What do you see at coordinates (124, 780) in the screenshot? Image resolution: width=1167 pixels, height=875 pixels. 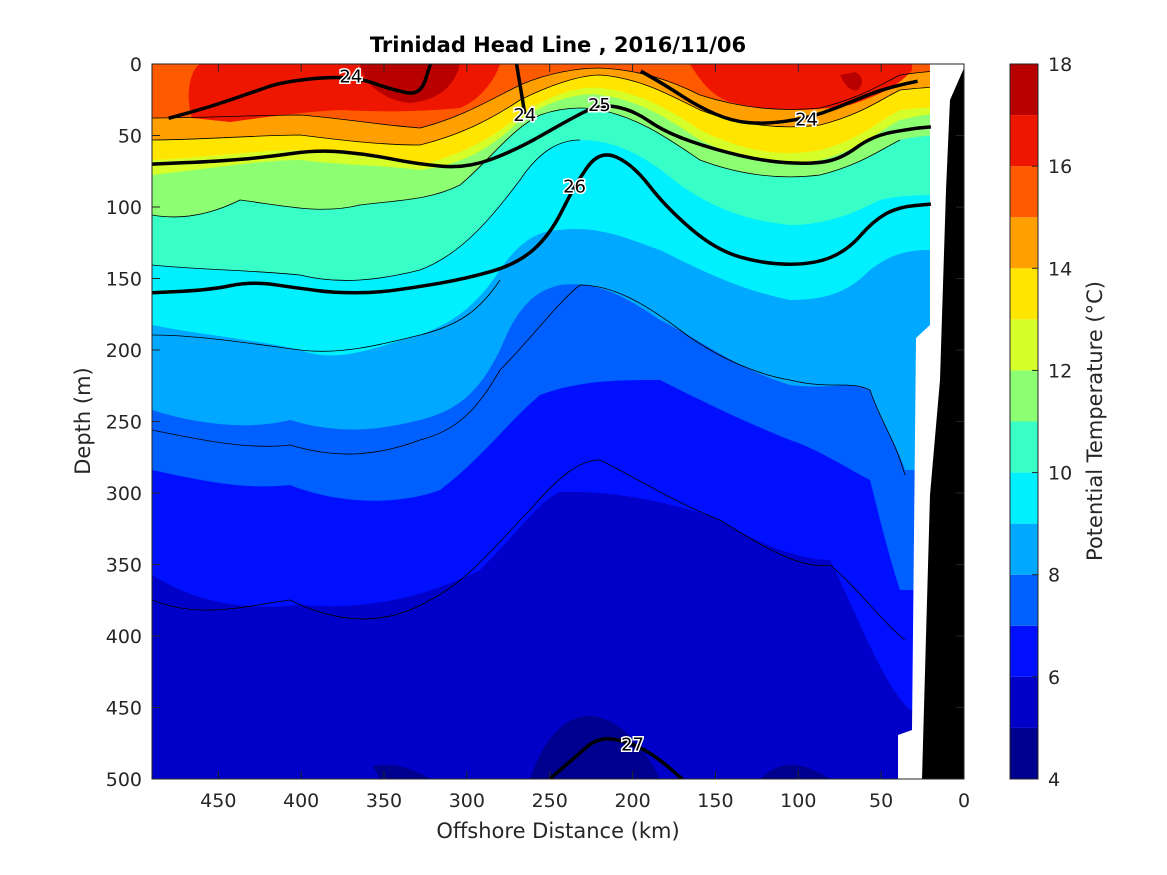 I see `y-tick-label: 500` at bounding box center [124, 780].